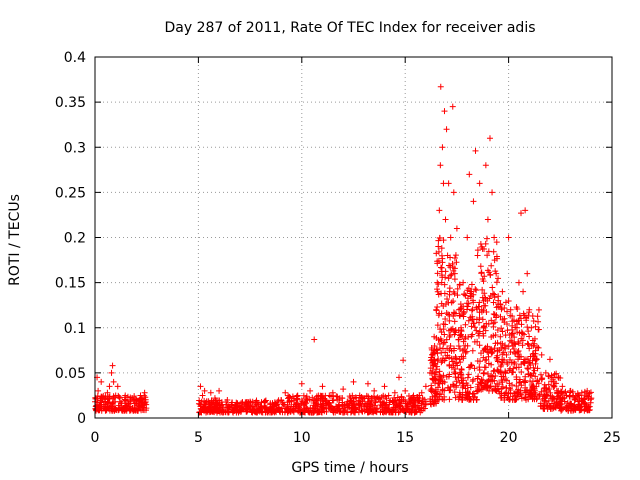 This screenshot has height=480, width=640. What do you see at coordinates (612, 438) in the screenshot?
I see `x-tick-label: 25` at bounding box center [612, 438].